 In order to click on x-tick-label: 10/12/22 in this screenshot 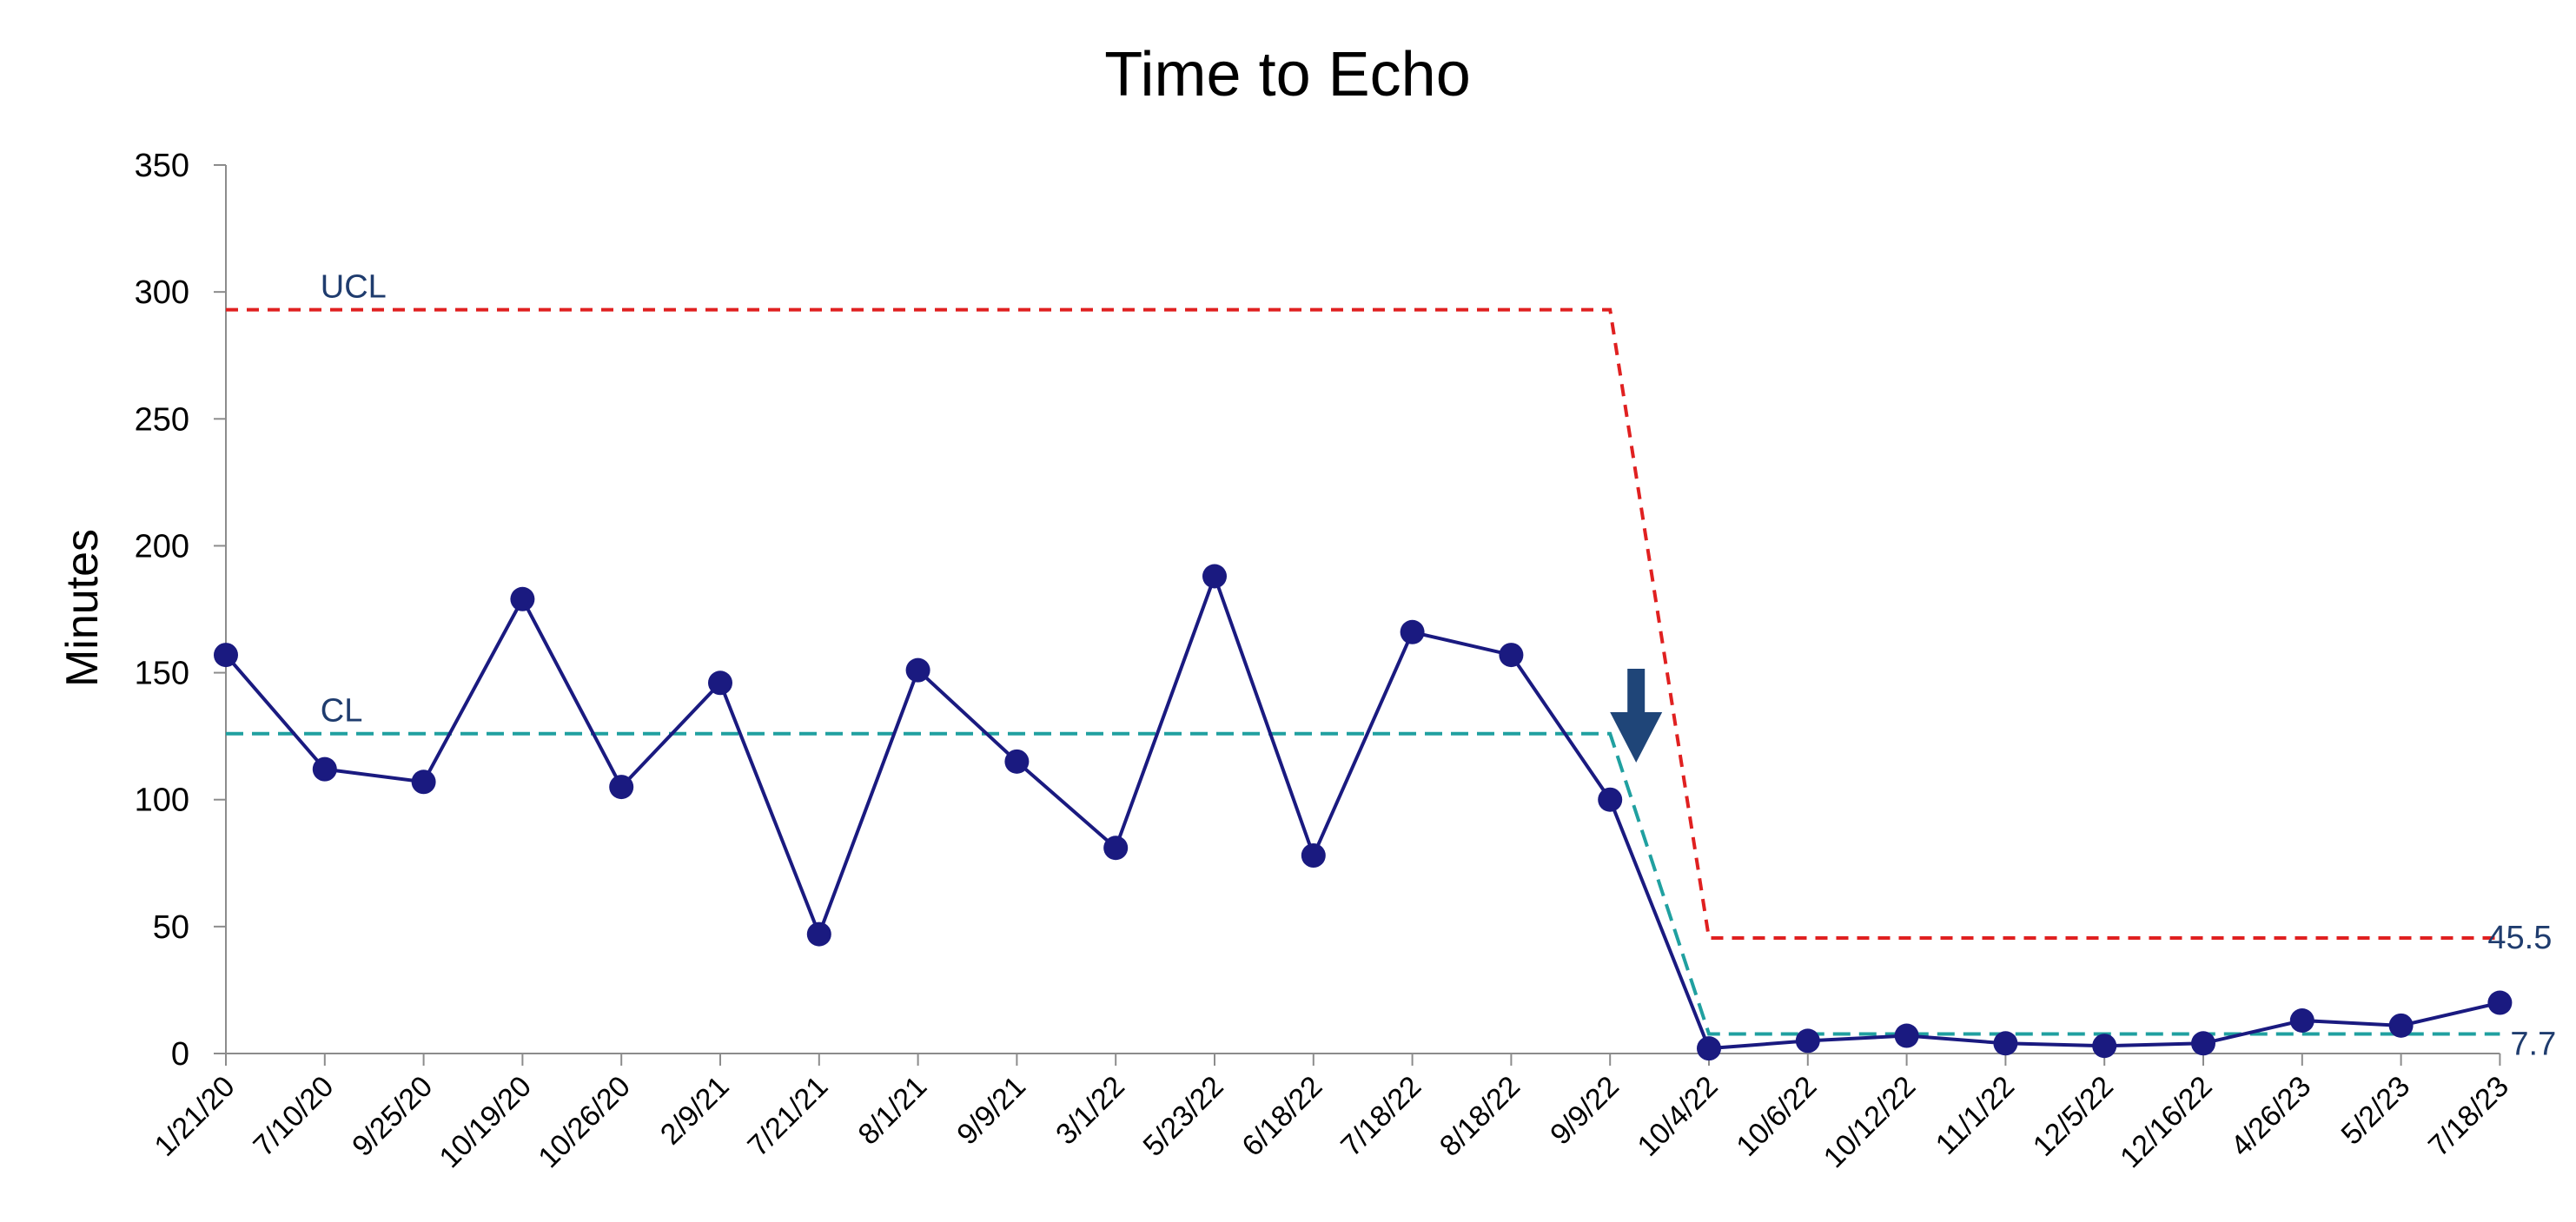, I will do `click(1870, 1122)`.